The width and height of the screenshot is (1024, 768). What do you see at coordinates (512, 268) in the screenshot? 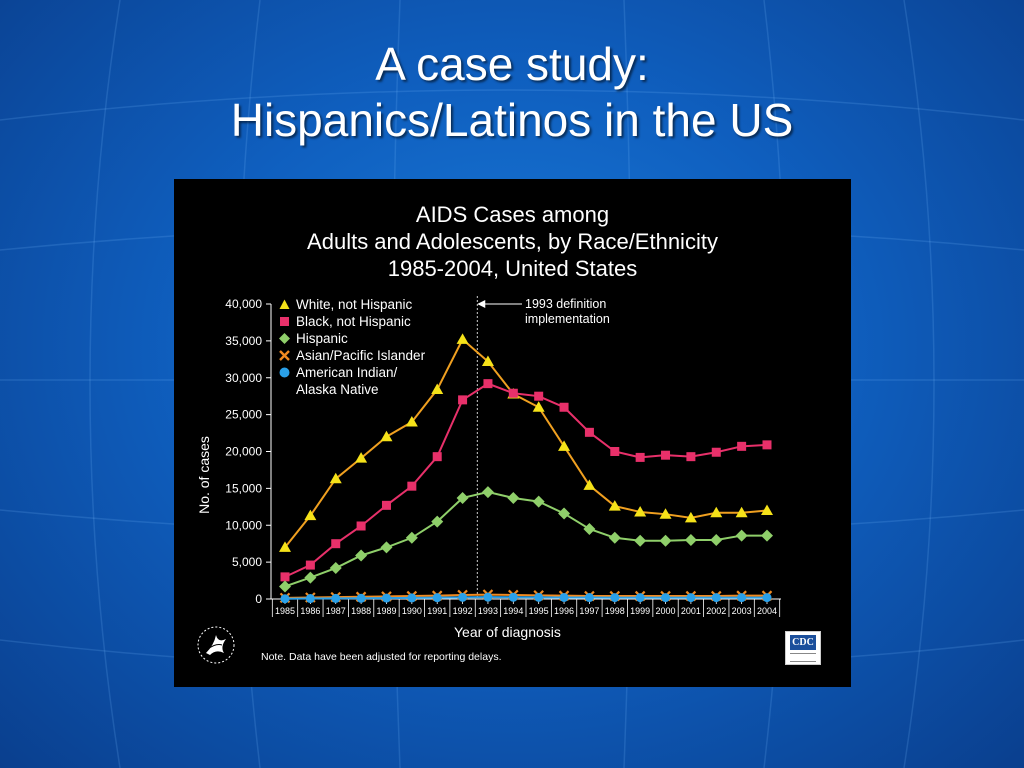
I see `chart-title-line-3: 1985-2004, United States` at bounding box center [512, 268].